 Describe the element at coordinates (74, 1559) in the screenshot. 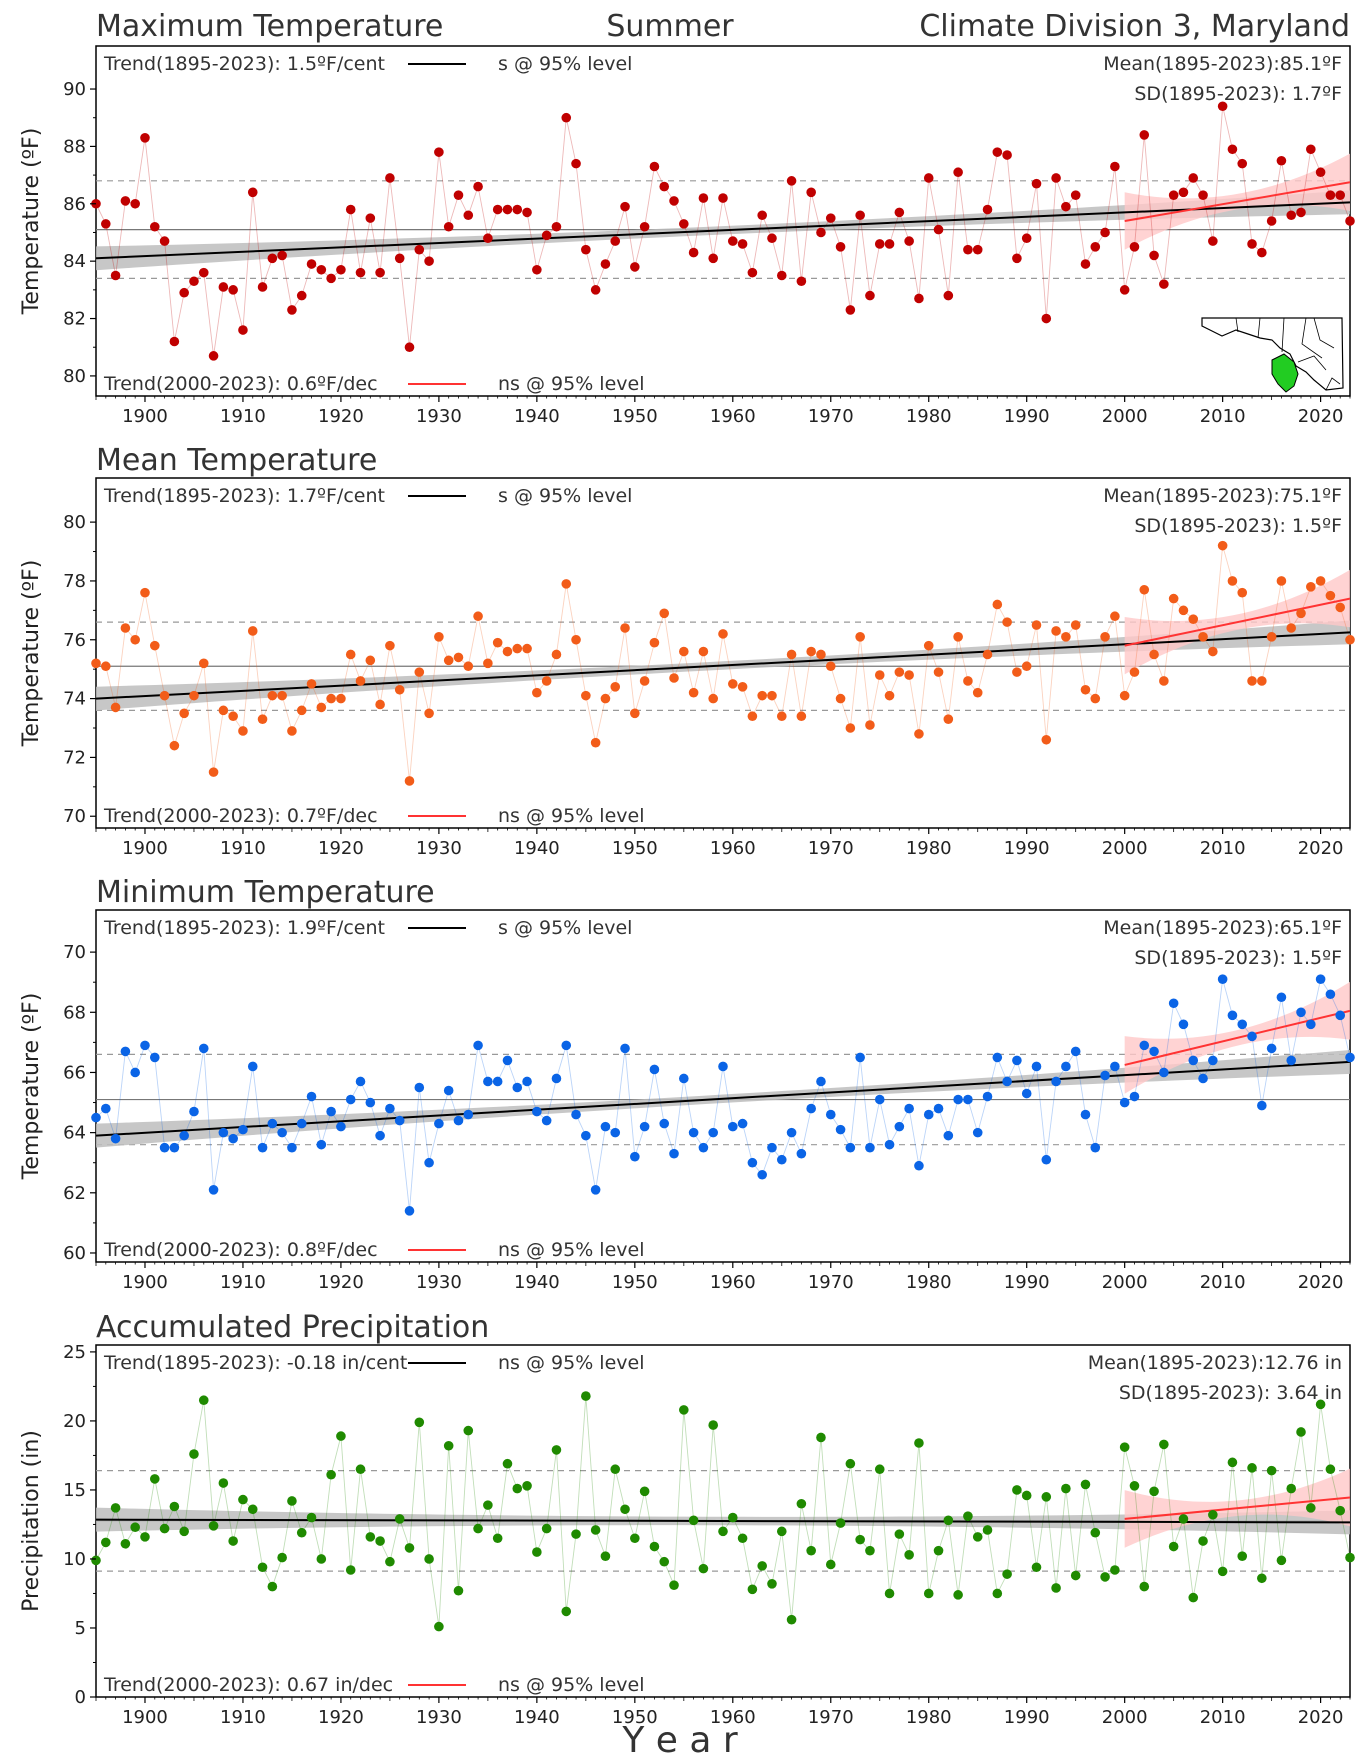

I see `y-tick-label: 10` at that location.